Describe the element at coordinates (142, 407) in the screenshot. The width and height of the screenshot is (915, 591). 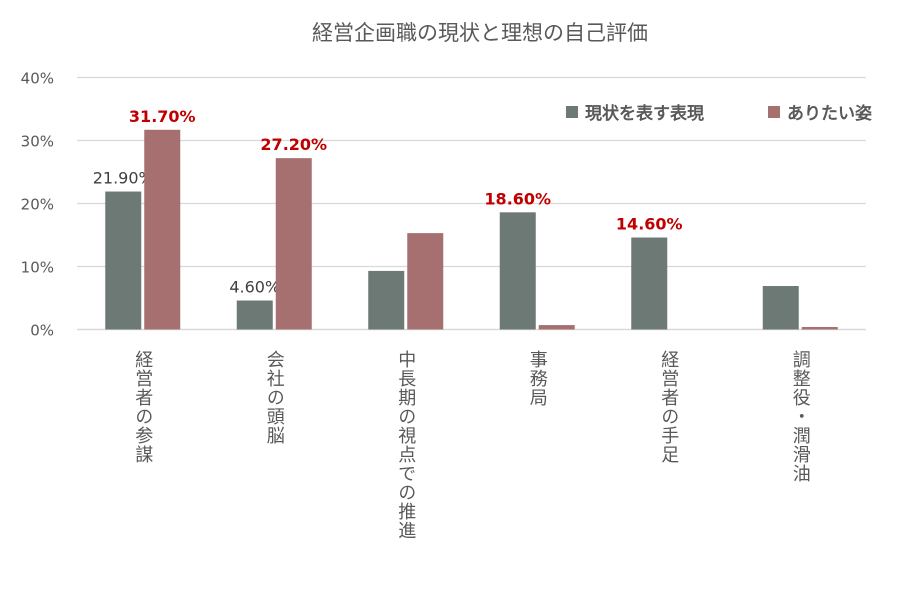
I see `x-category-label: 経営者の参謀` at that location.